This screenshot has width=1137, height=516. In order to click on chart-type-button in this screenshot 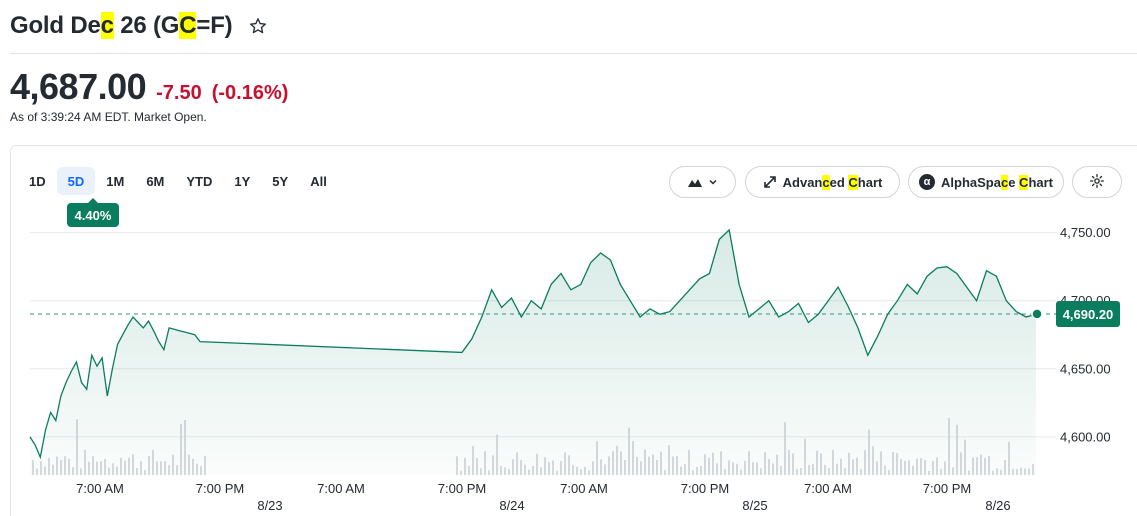, I will do `click(702, 182)`.